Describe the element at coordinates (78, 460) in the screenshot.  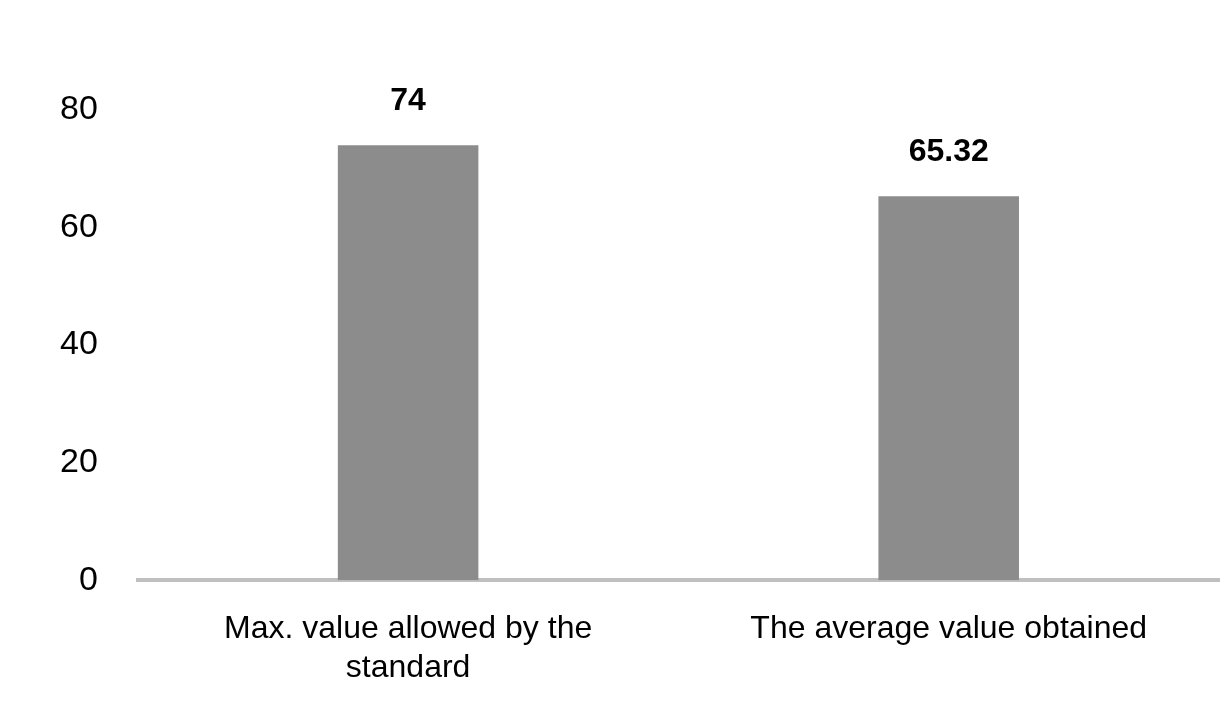
I see `y-tick-label: 20` at that location.